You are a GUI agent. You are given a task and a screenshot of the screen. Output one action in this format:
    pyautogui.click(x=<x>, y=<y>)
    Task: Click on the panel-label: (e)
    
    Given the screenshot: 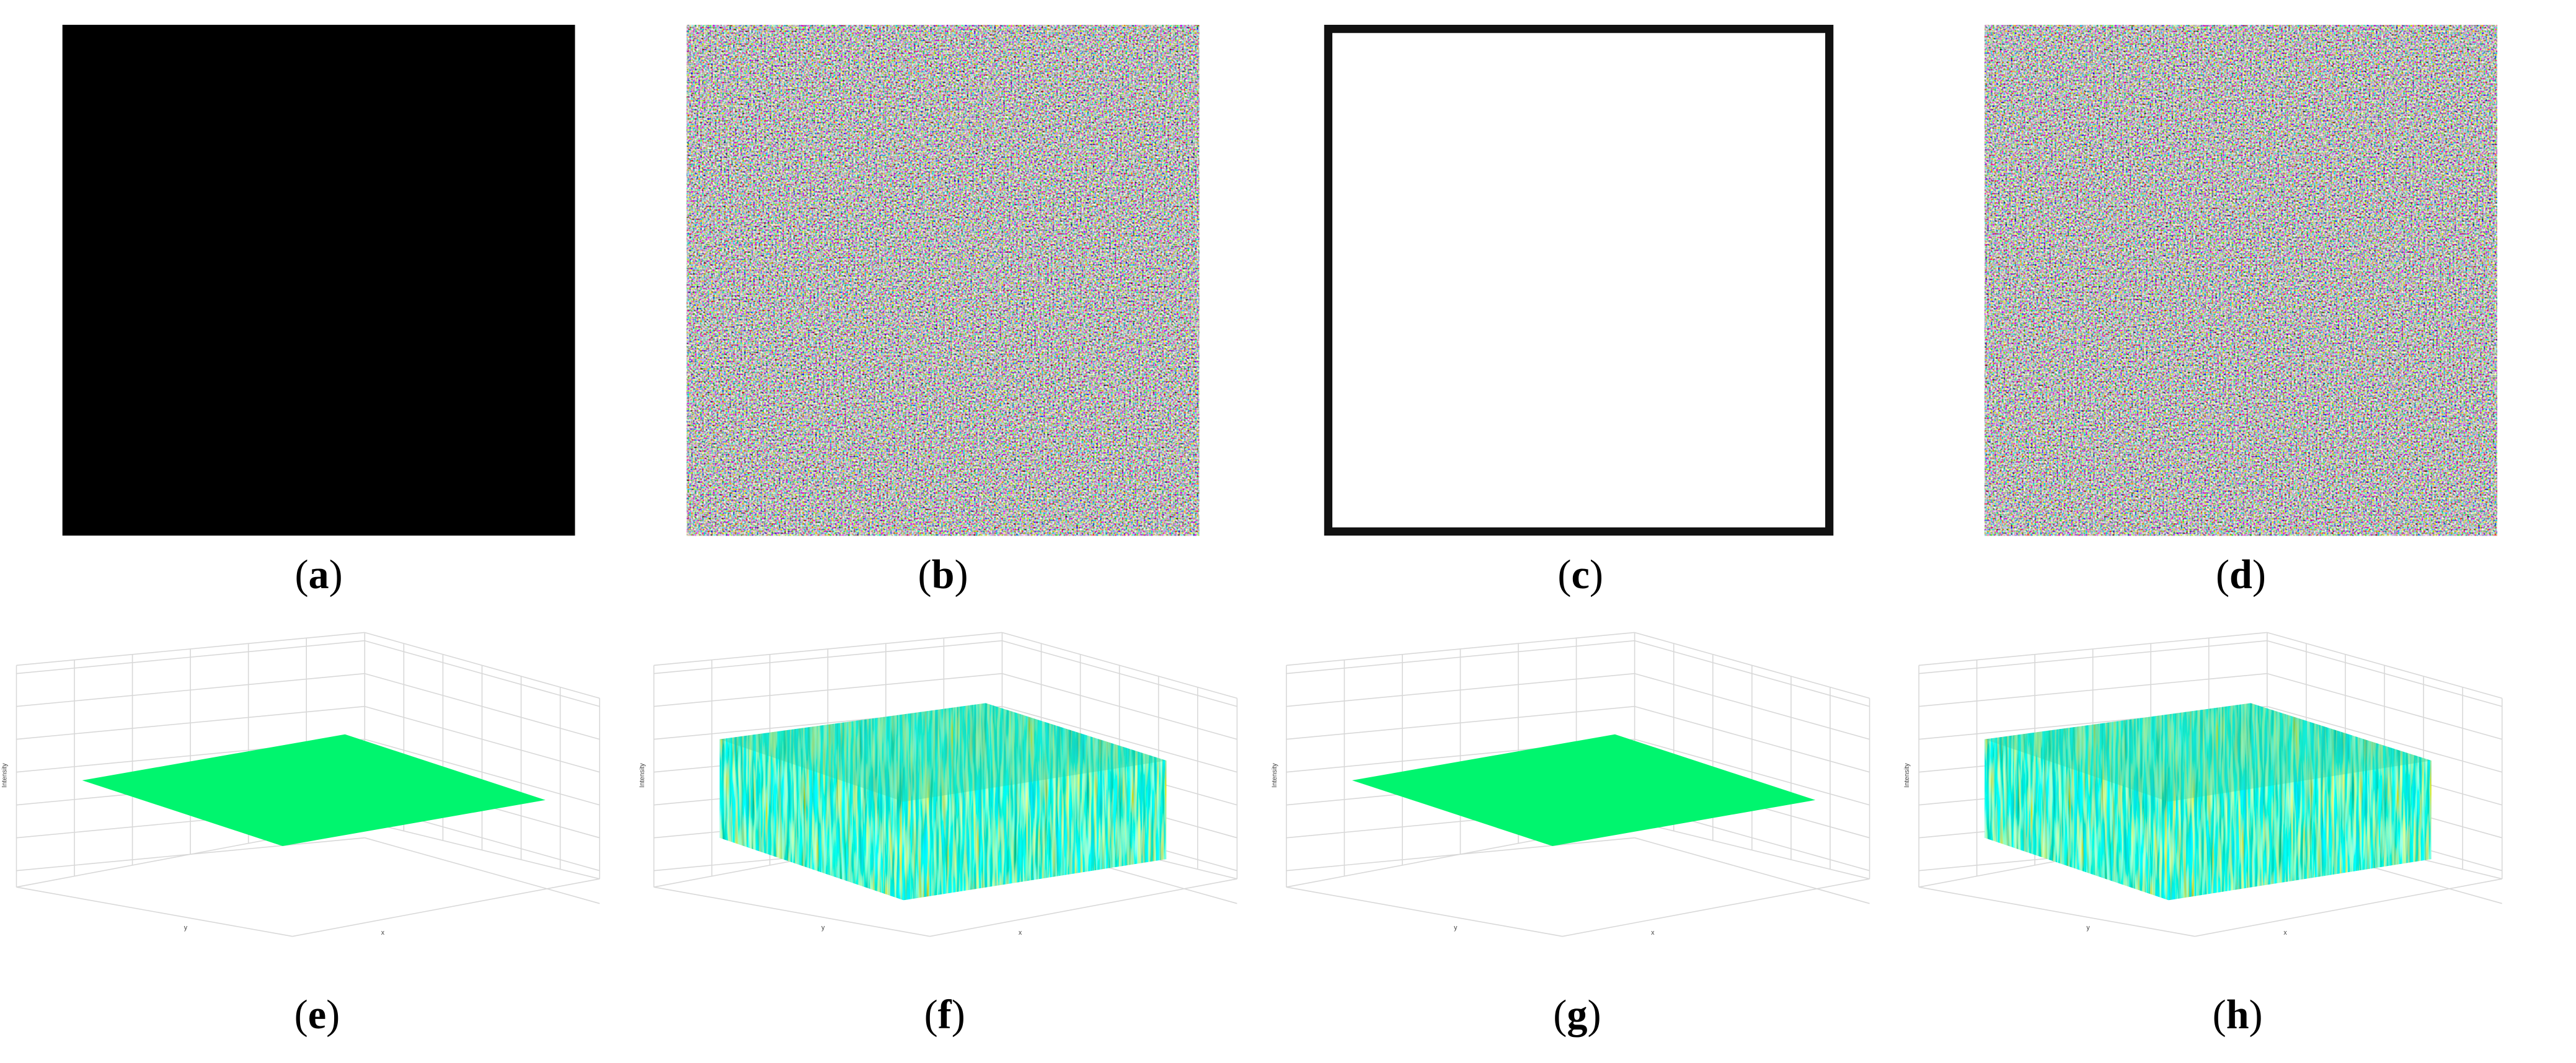 What is the action you would take?
    pyautogui.click(x=317, y=1015)
    